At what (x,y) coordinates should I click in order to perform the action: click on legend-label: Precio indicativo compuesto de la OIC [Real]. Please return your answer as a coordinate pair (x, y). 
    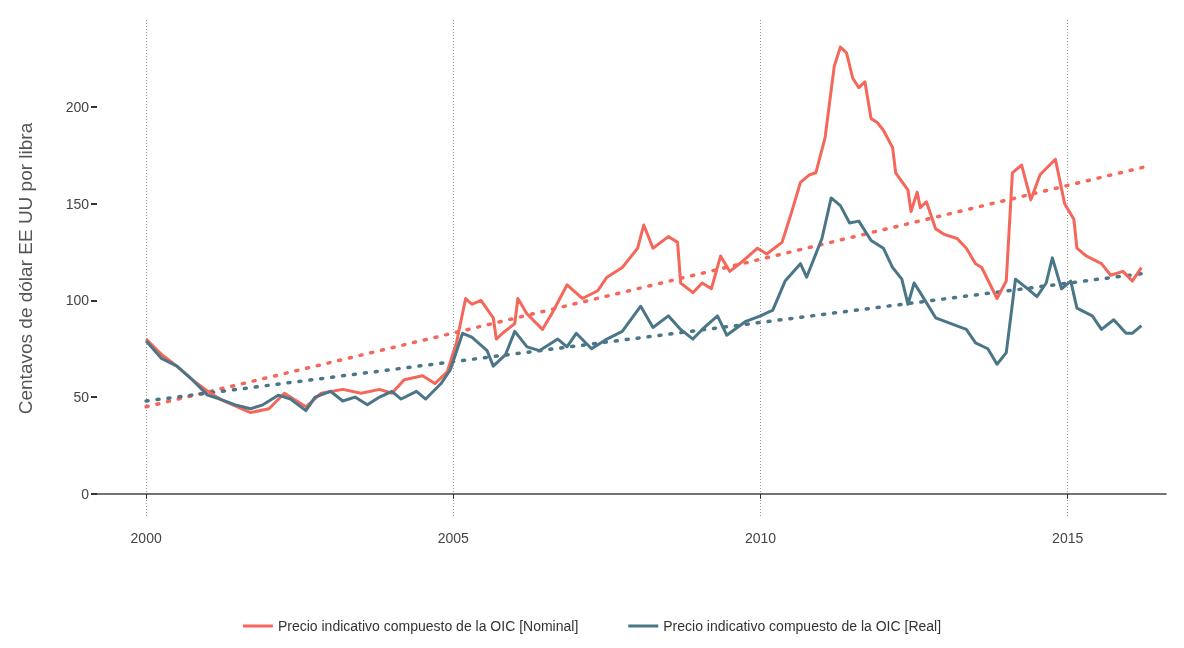
    Looking at the image, I should click on (802, 626).